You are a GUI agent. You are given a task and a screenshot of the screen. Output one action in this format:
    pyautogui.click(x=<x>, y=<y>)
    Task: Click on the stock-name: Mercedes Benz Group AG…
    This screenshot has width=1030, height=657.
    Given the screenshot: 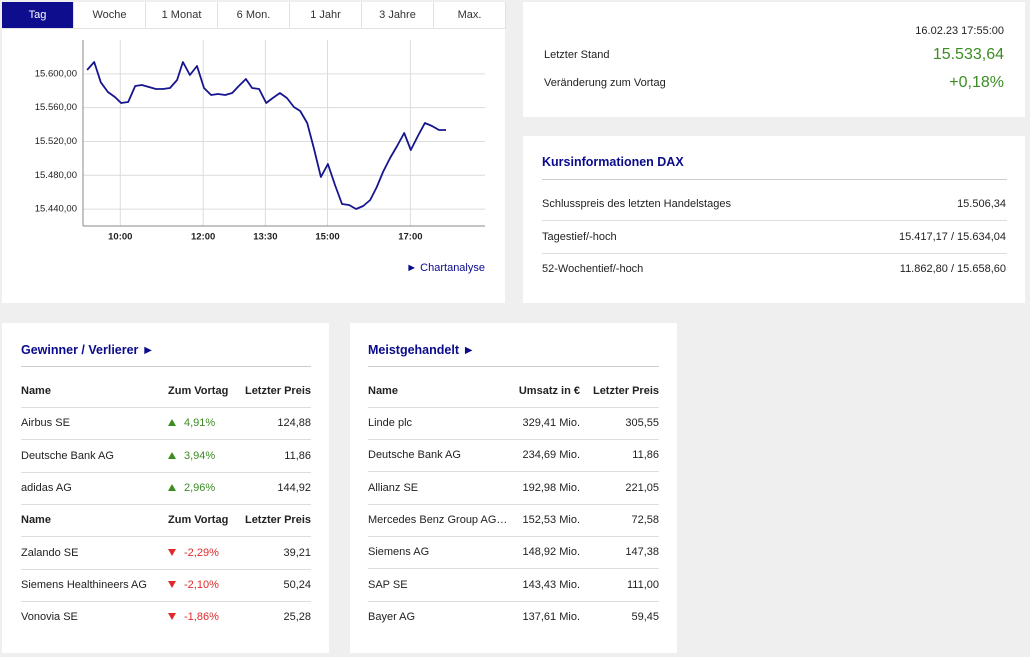 What is the action you would take?
    pyautogui.click(x=438, y=519)
    